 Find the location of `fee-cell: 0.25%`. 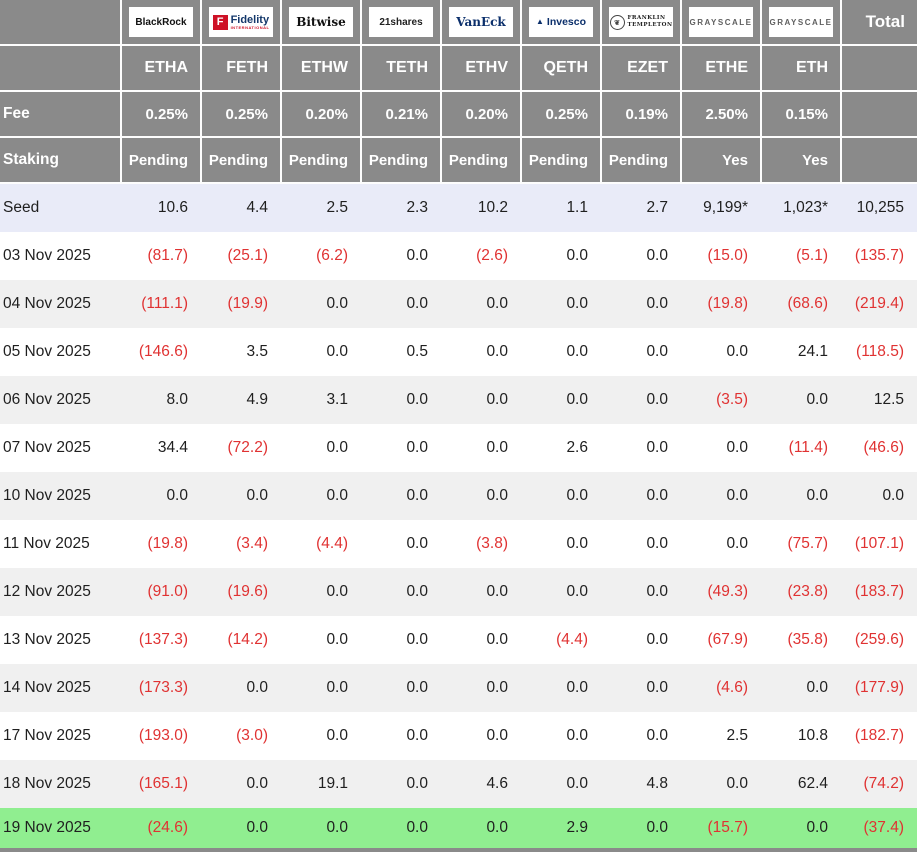

fee-cell: 0.25% is located at coordinates (161, 114).